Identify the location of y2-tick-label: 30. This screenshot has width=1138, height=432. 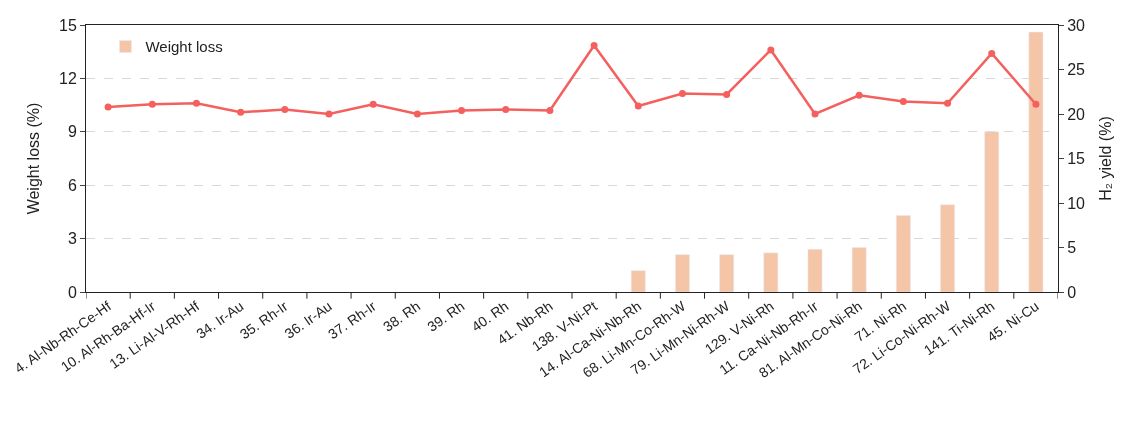
(1076, 25).